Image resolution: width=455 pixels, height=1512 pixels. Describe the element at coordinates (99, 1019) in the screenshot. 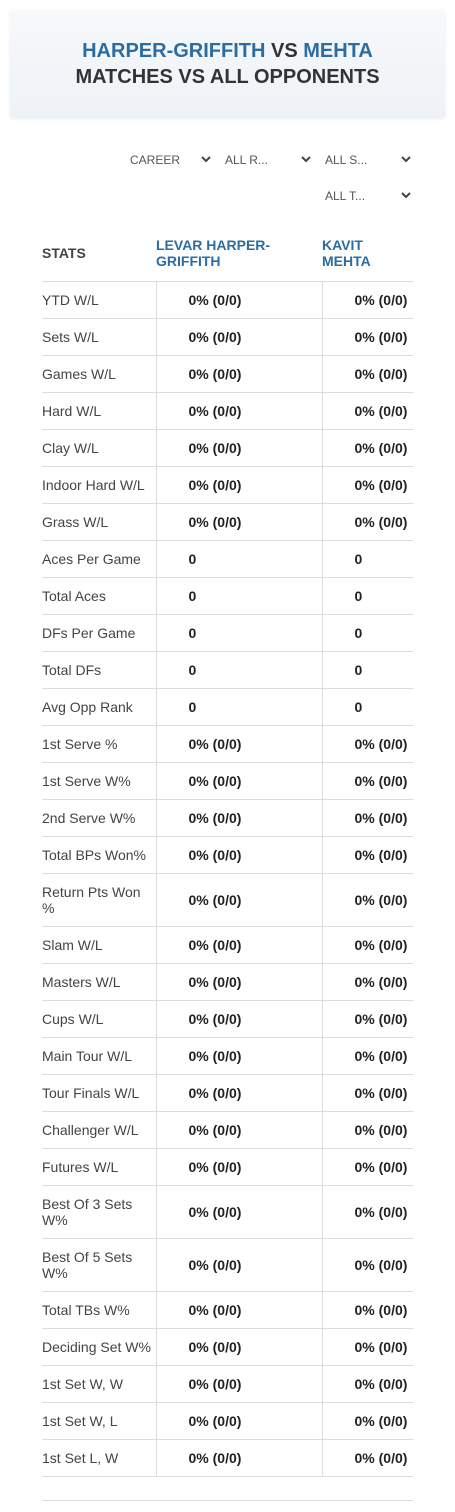

I see `stat-label: Cups W/L` at that location.